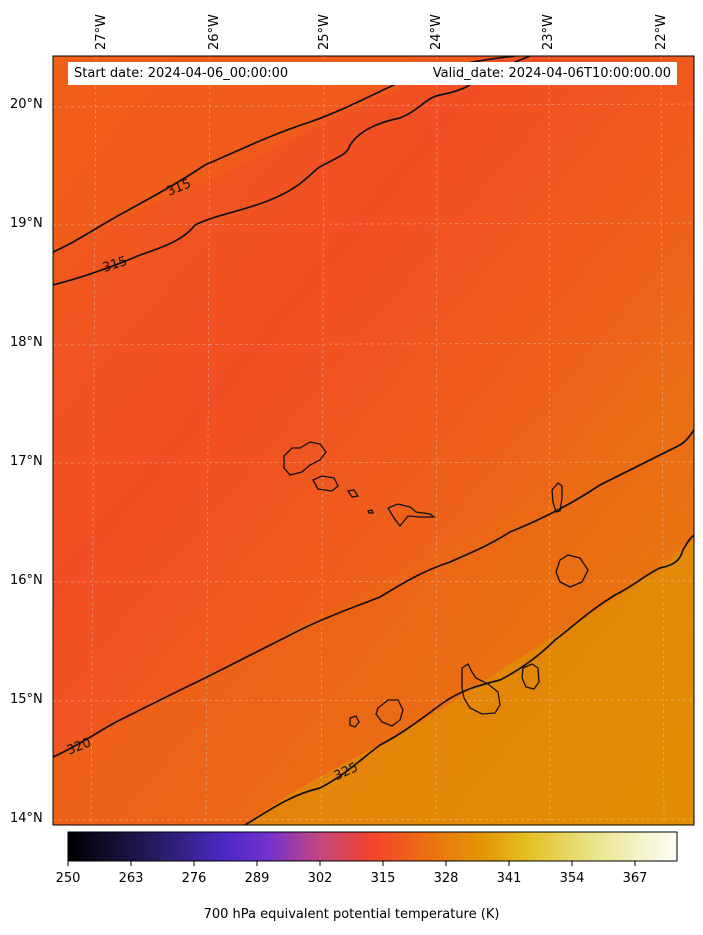  Describe the element at coordinates (370, 511) in the screenshot. I see `island-raso` at that location.